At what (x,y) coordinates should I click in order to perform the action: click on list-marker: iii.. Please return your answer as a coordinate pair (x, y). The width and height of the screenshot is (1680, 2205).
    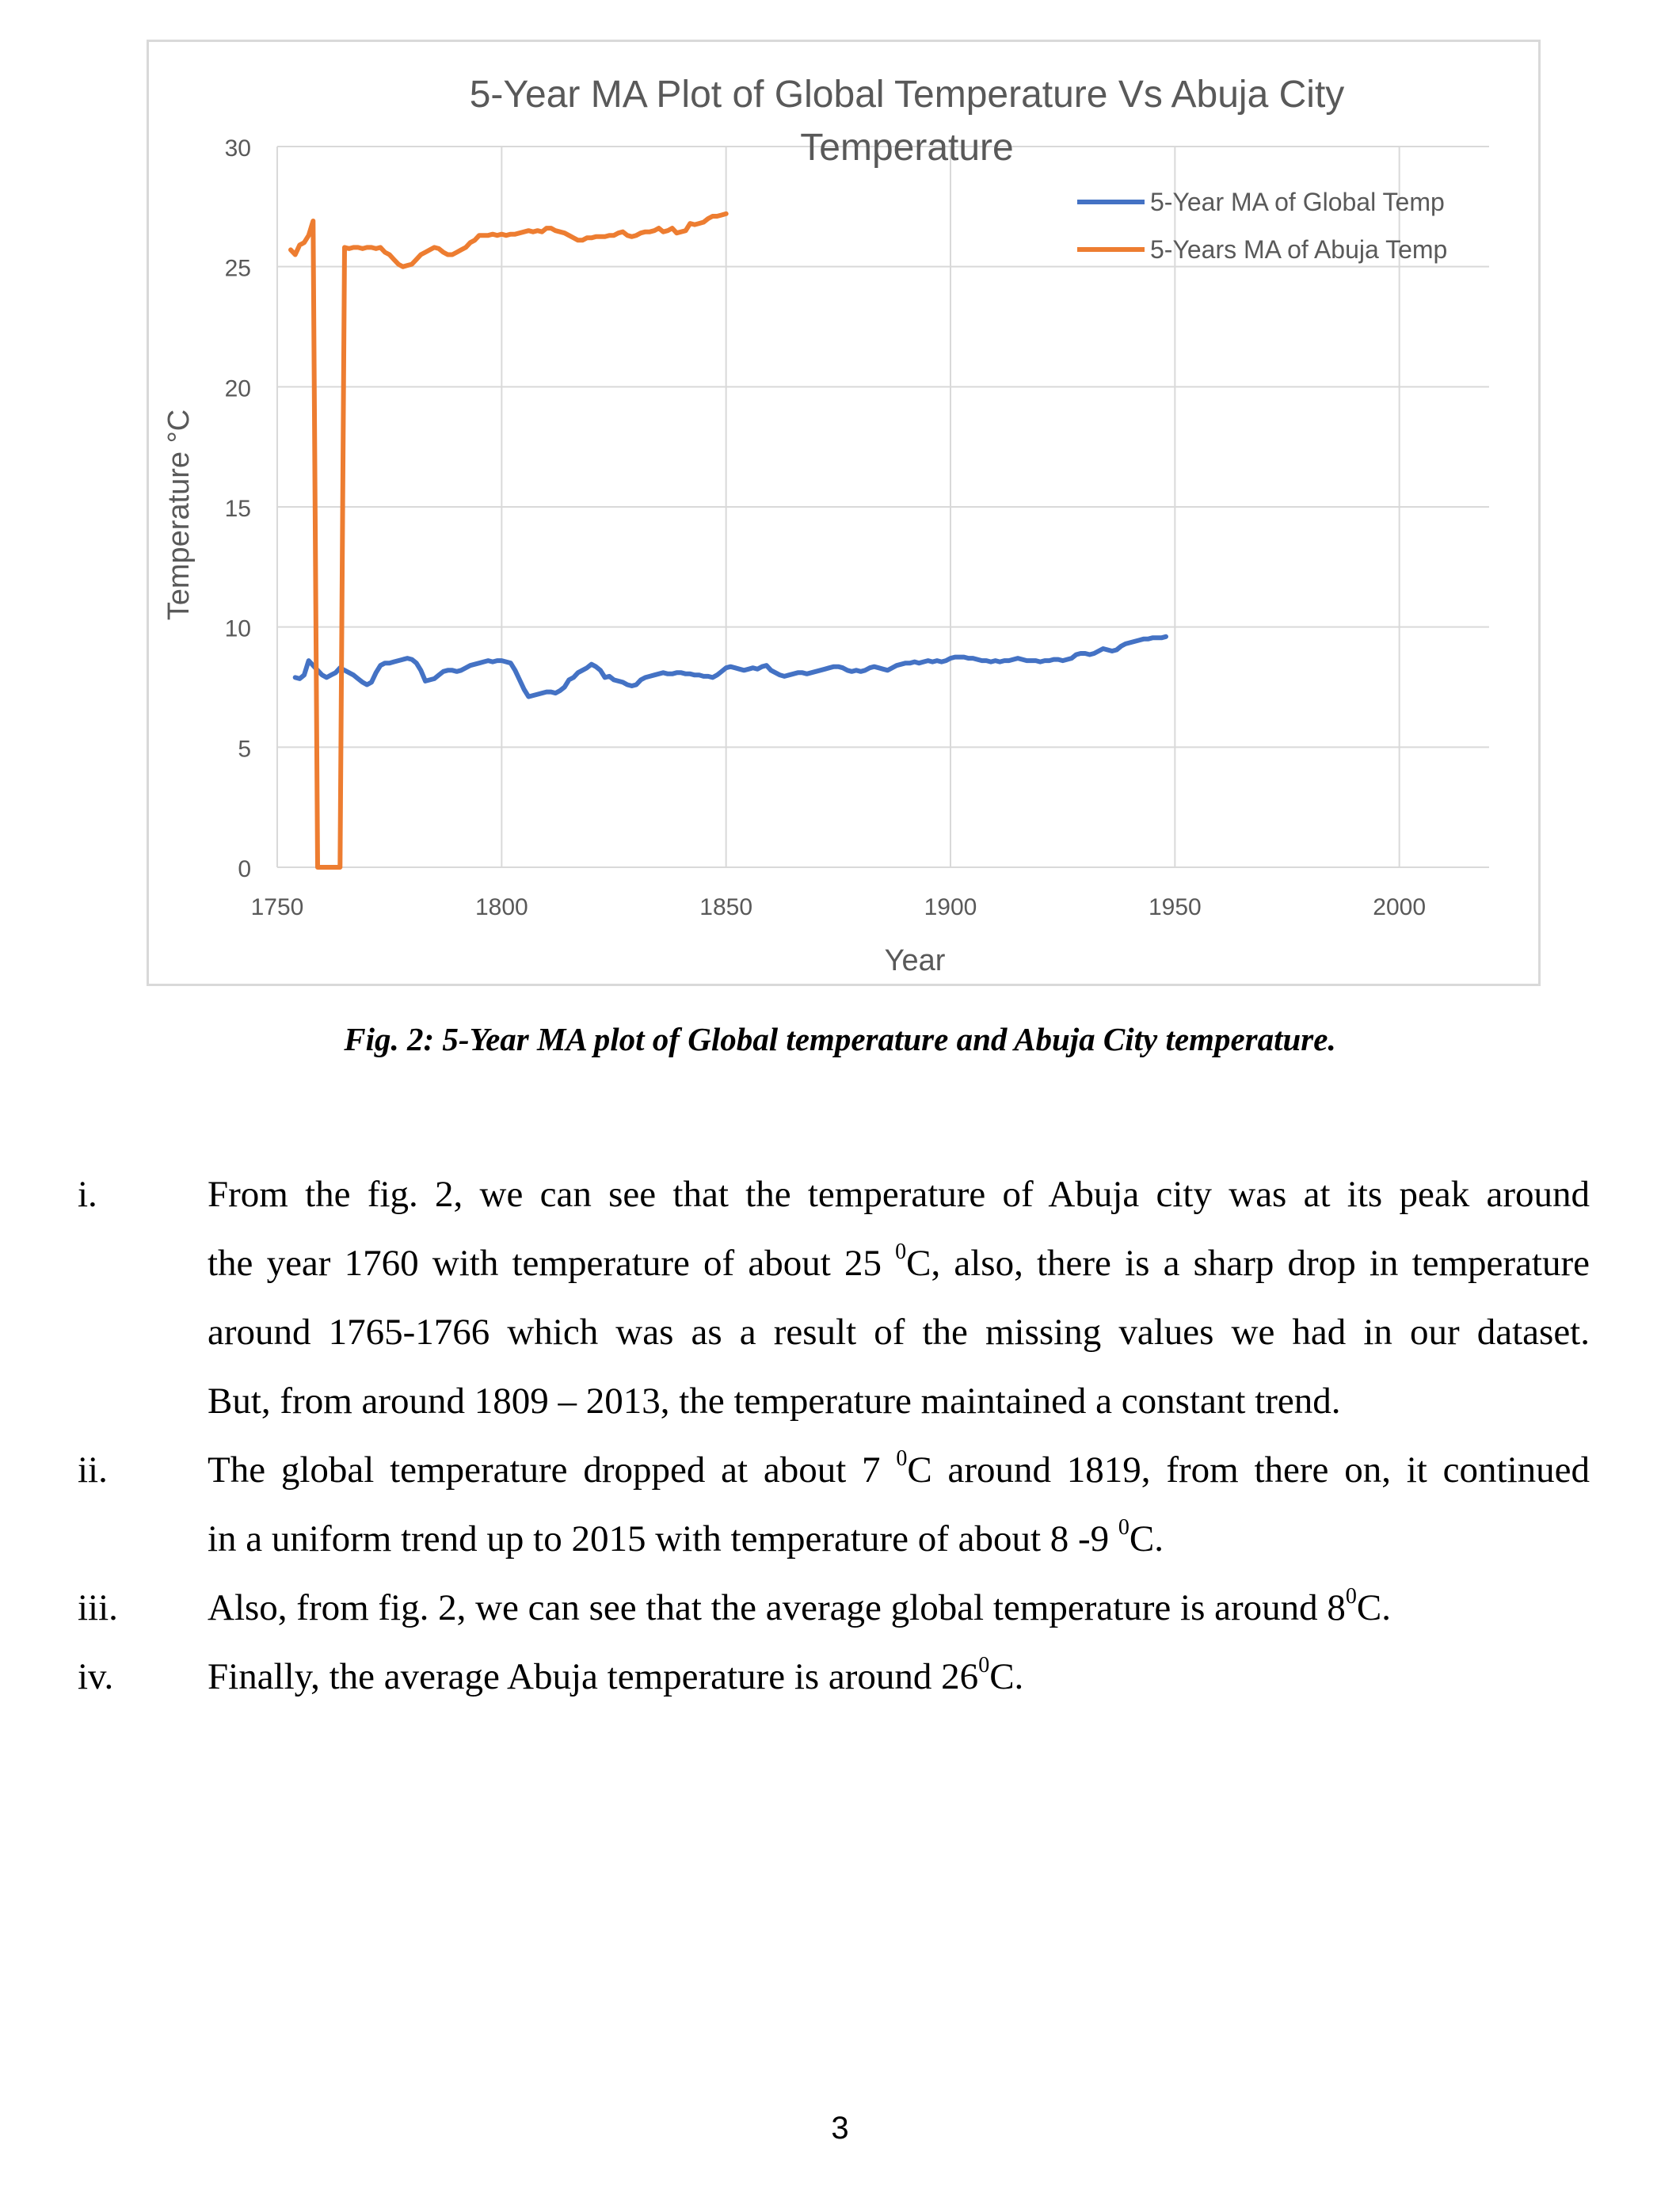
    Looking at the image, I should click on (98, 1607).